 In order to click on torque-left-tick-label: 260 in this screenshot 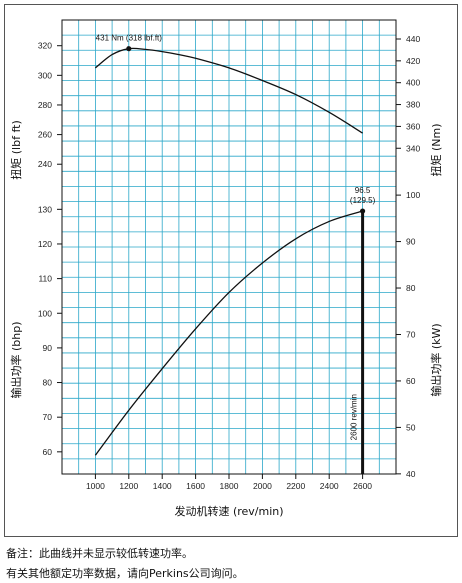, I will do `click(45, 135)`.